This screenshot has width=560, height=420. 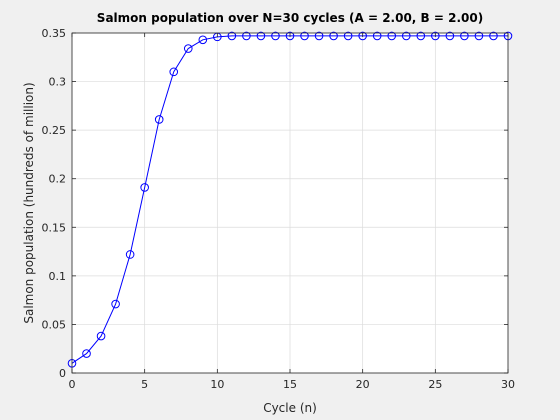 What do you see at coordinates (54, 33) in the screenshot?
I see `y-tick-label: 0.35` at bounding box center [54, 33].